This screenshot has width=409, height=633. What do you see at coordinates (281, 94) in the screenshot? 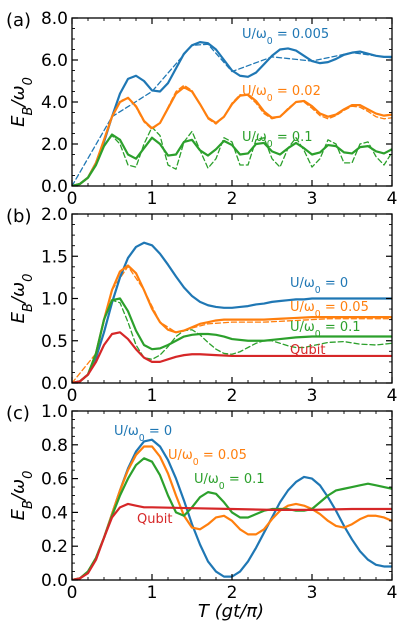
I see `series-annotation: U/ω0 = 0.02` at bounding box center [281, 94].